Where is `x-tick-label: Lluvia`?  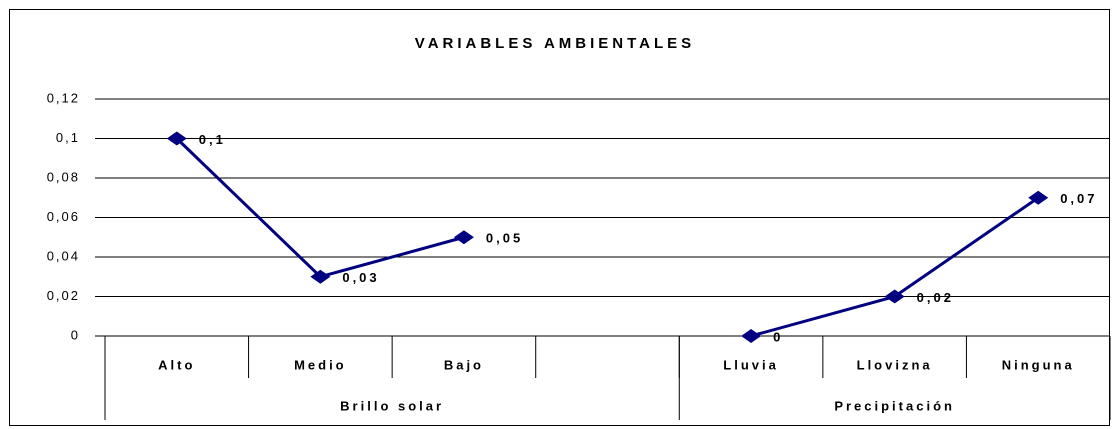
x-tick-label: Lluvia is located at coordinates (751, 364).